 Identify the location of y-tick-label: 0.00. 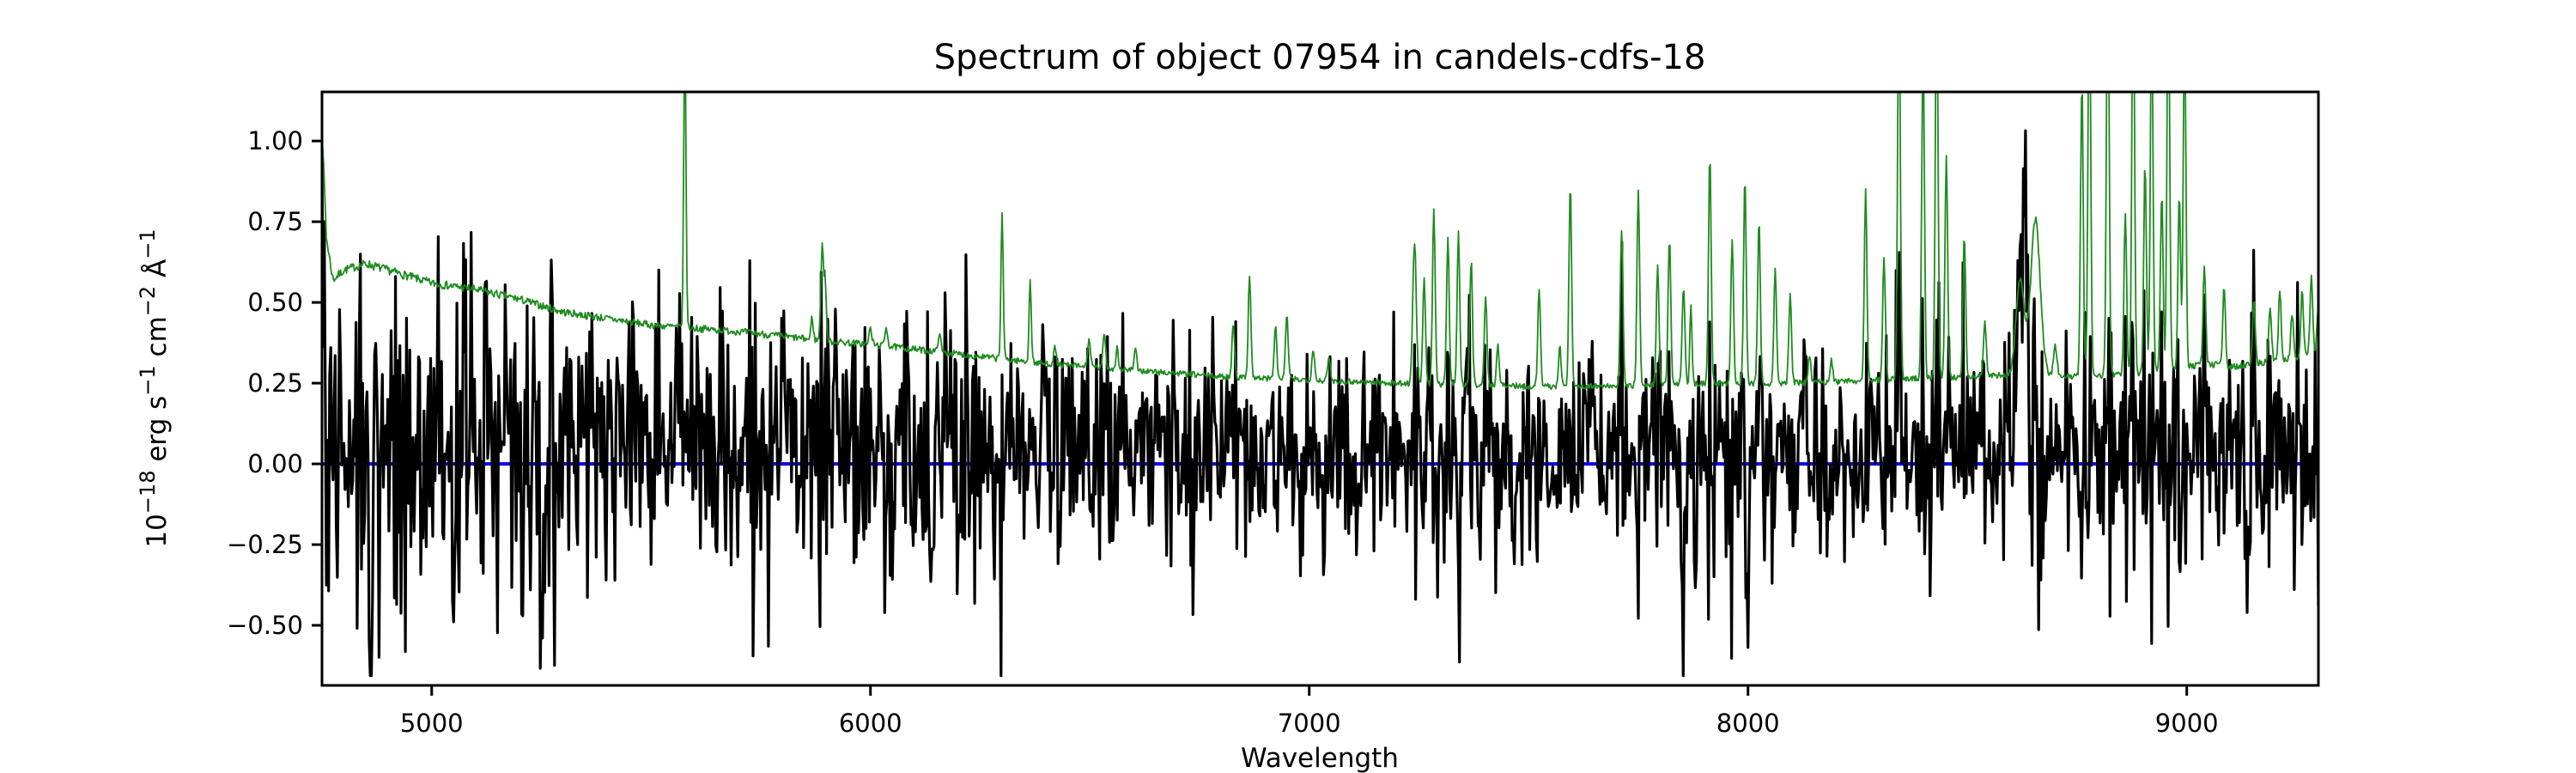
(275, 464).